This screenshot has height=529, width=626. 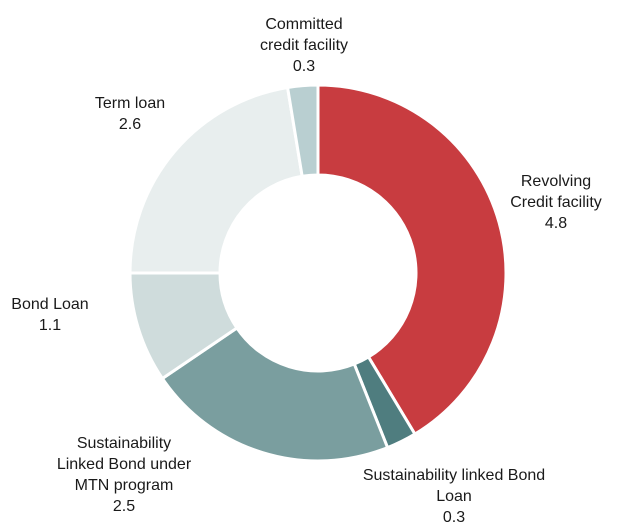 I want to click on slice-label-line-2-1: Linked Bond under, so click(x=124, y=464).